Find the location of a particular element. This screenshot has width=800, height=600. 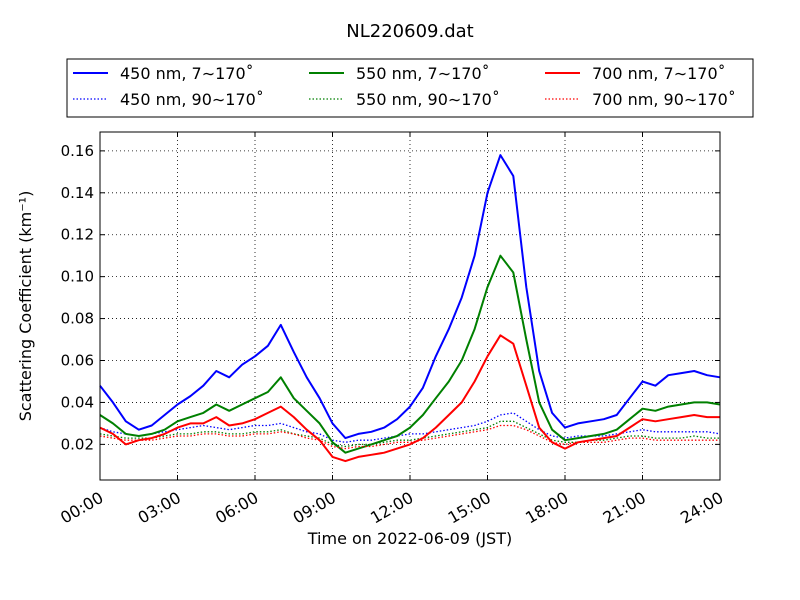

chart-title: NL220609.dat is located at coordinates (409, 31).